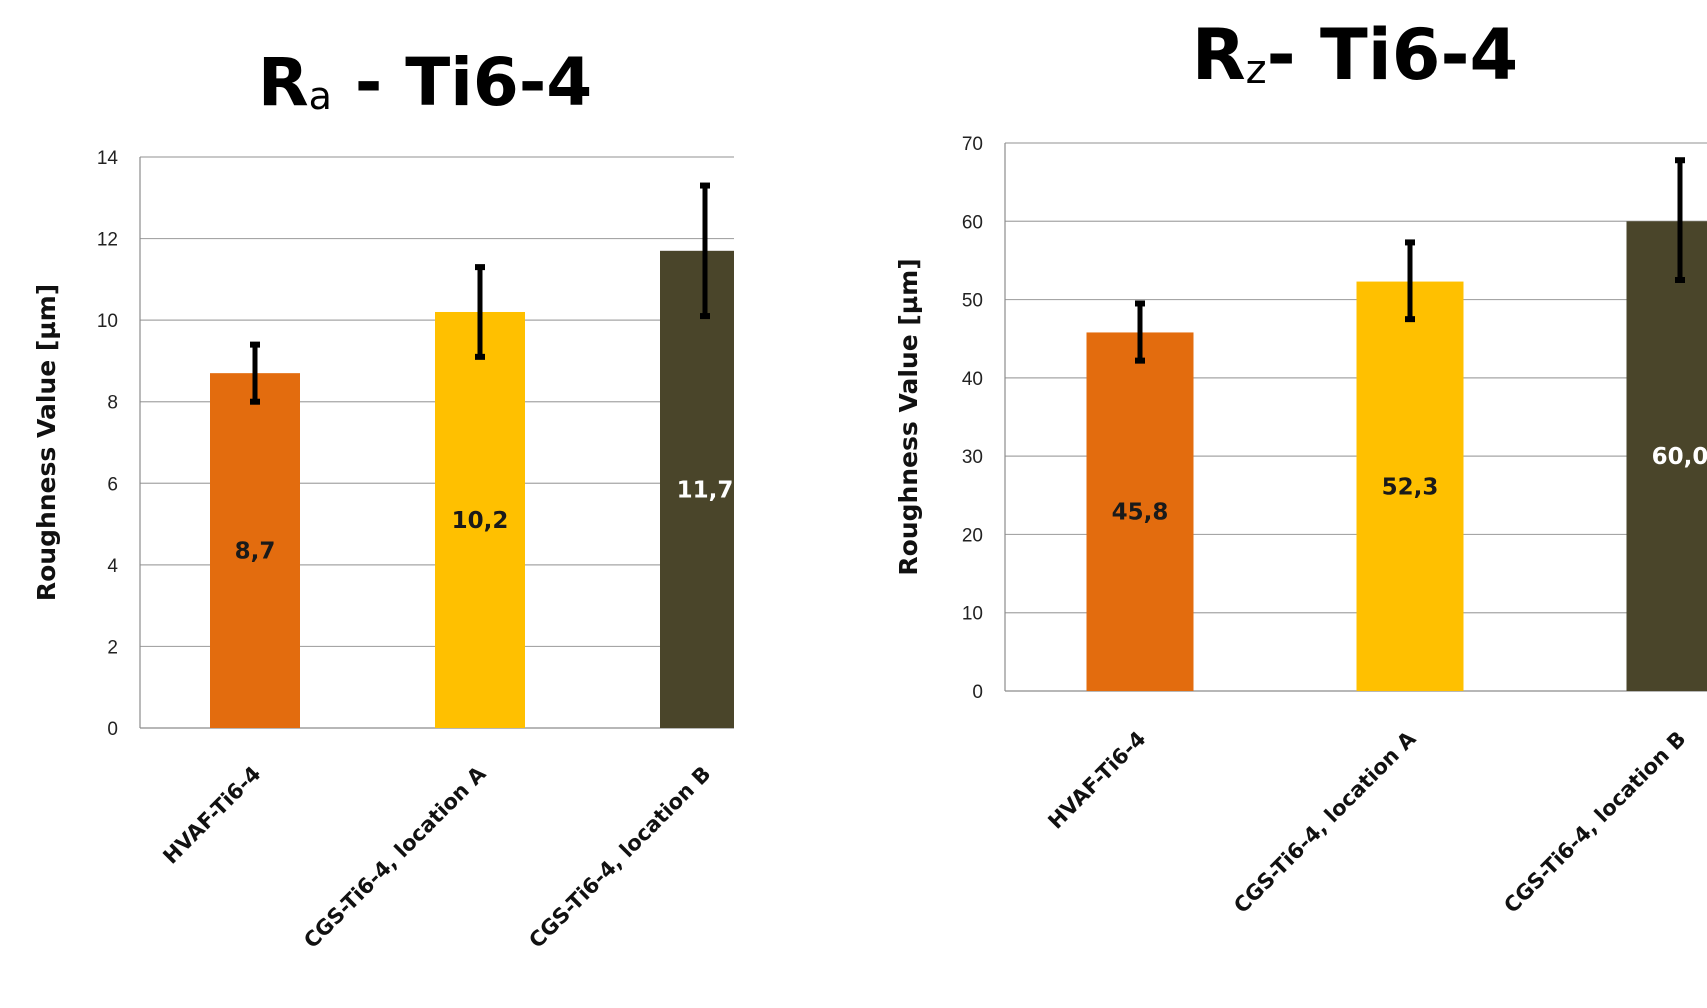 This screenshot has height=1008, width=1707. Describe the element at coordinates (320, 96) in the screenshot. I see `title-subscript: a` at that location.